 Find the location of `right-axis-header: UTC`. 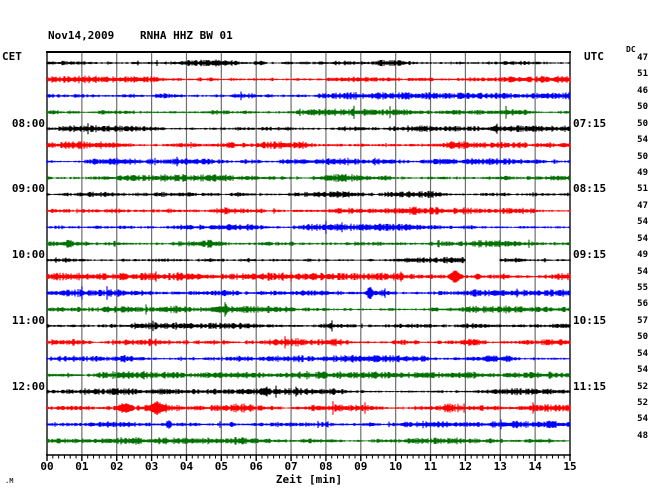

right-axis-header: UTC is located at coordinates (594, 56).